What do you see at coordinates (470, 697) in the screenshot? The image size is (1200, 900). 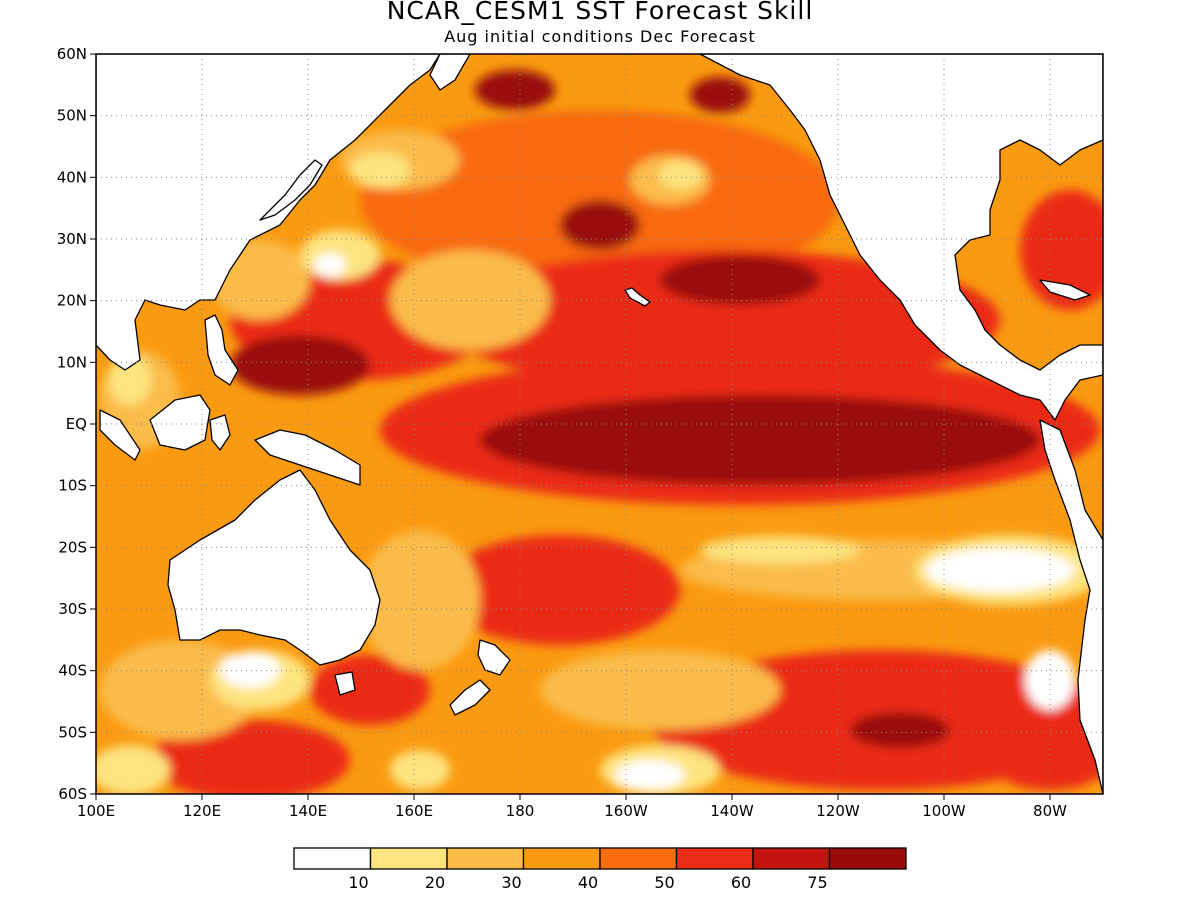 I see `new-zealand-south` at bounding box center [470, 697].